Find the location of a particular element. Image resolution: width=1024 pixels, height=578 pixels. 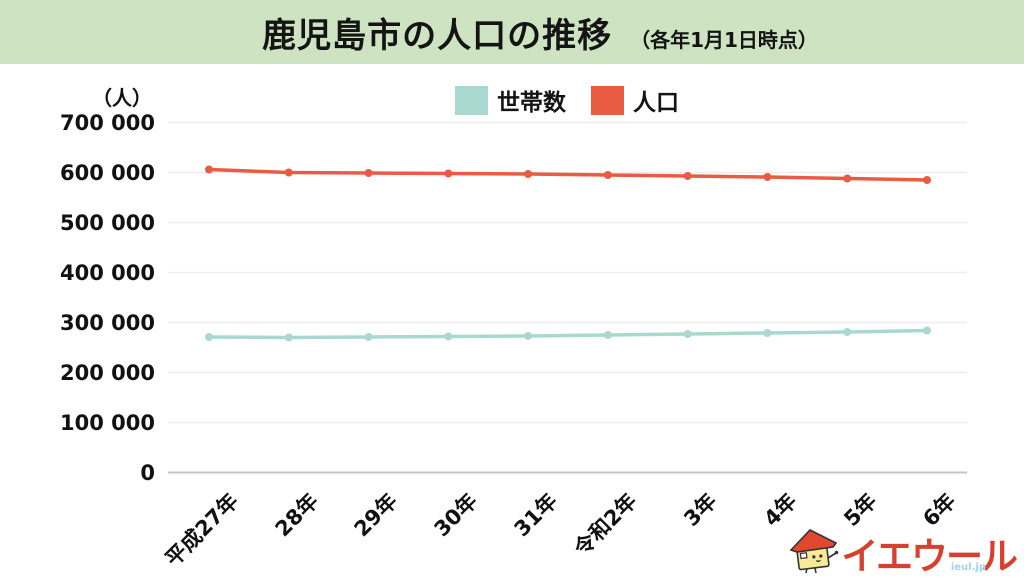

legend-item-population: 人口 is located at coordinates (635, 100).